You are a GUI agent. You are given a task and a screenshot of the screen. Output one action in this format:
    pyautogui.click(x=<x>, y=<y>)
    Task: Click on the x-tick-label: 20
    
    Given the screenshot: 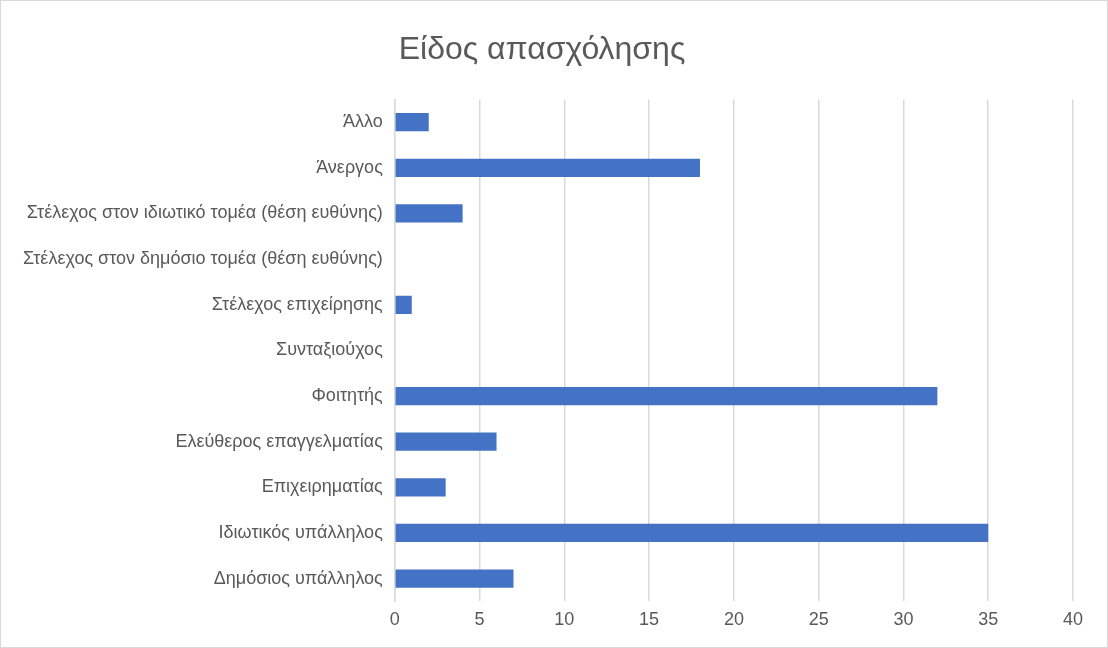 What is the action you would take?
    pyautogui.click(x=733, y=619)
    